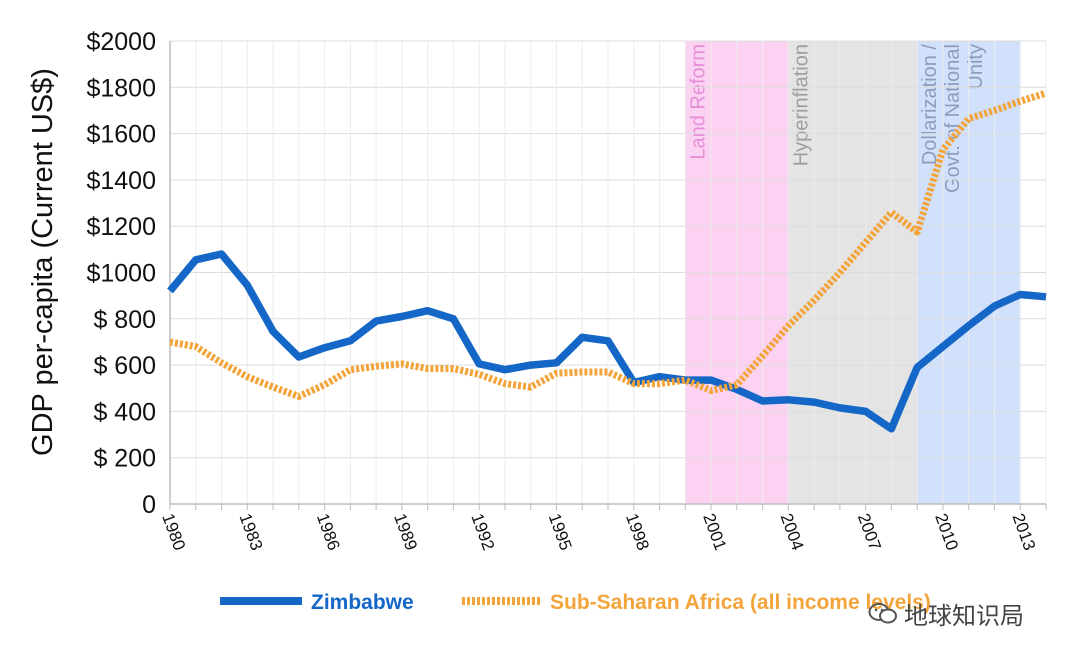 Image resolution: width=1080 pixels, height=659 pixels. Describe the element at coordinates (482, 532) in the screenshot. I see `x-tick-label: 1992` at that location.